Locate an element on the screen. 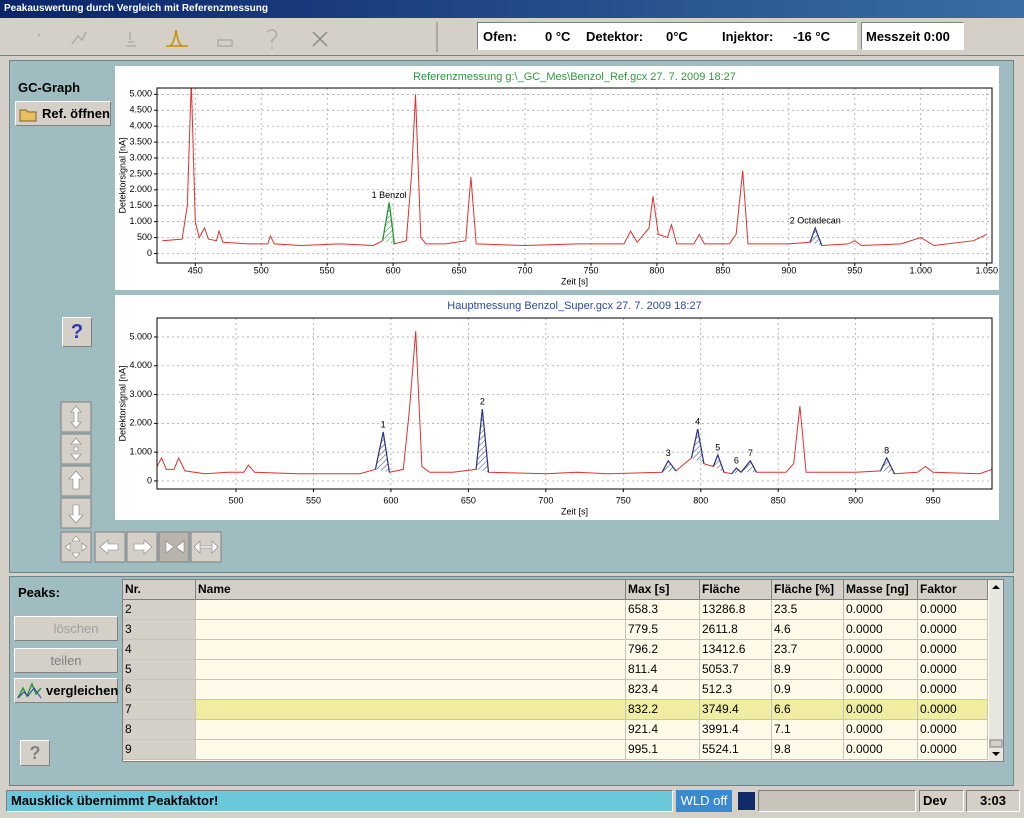  table-cell: 8.9 is located at coordinates (808, 670).